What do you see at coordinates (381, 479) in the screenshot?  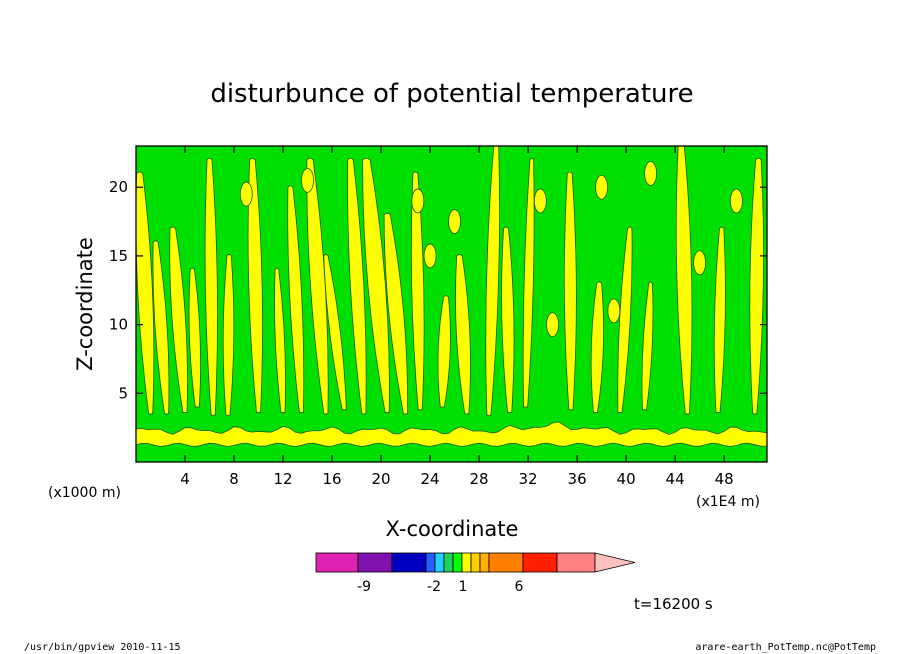 I see `x-tick-label: 20` at bounding box center [381, 479].